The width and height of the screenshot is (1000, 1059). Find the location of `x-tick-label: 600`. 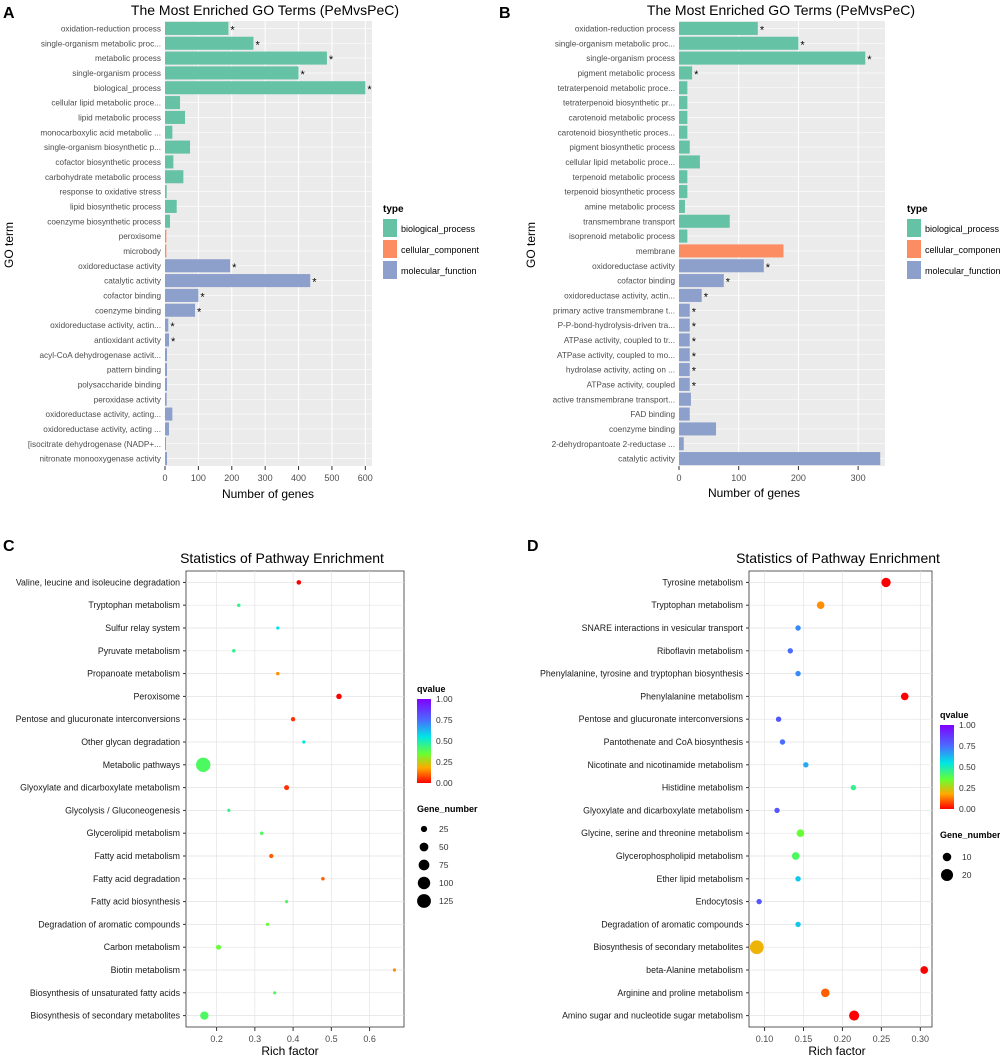

x-tick-label: 600 is located at coordinates (365, 478).